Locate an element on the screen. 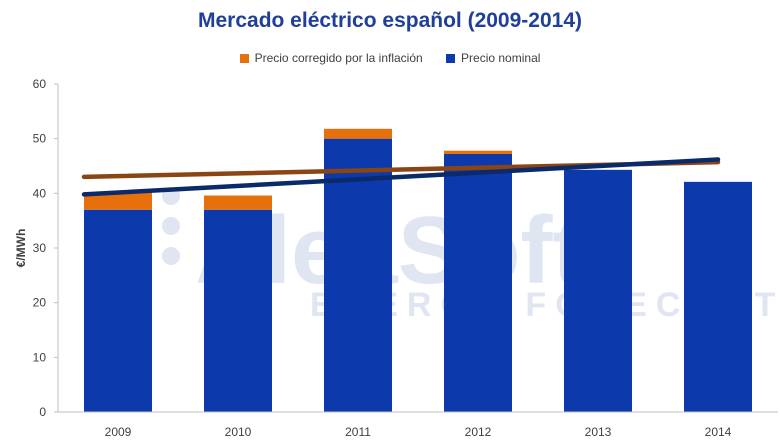 The image size is (780, 440). trendlines-group is located at coordinates (401, 177).